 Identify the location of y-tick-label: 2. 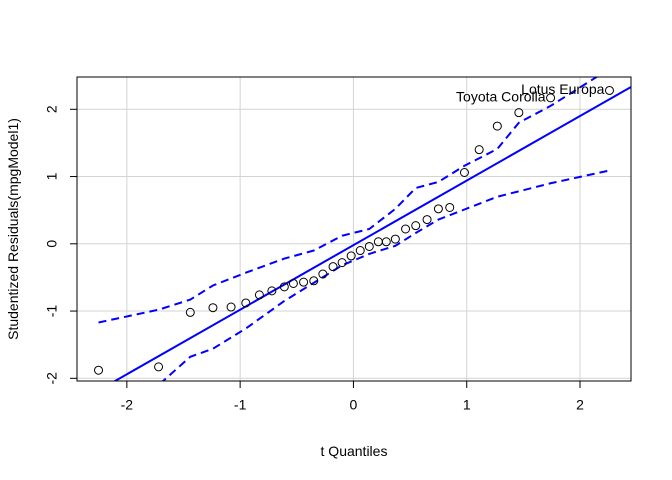
(52, 109).